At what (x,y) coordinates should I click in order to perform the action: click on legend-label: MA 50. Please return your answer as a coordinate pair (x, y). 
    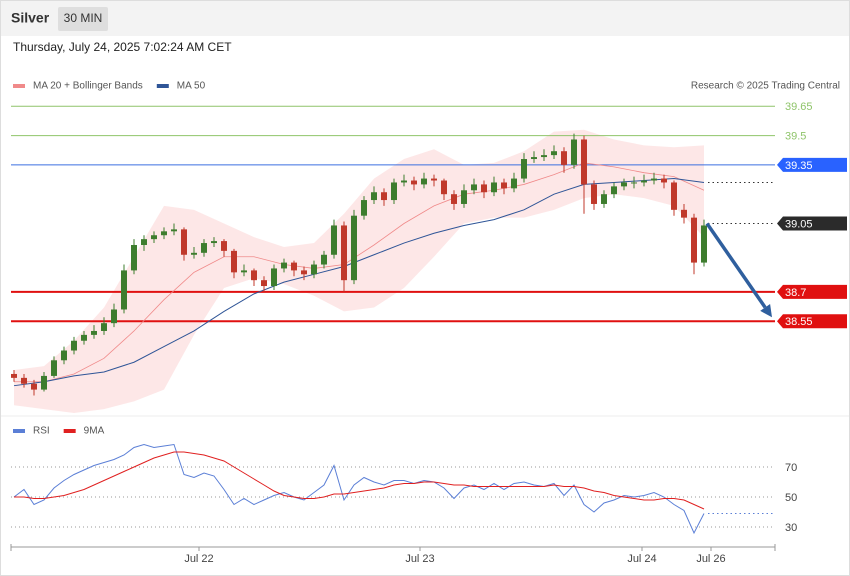
    Looking at the image, I should click on (191, 86).